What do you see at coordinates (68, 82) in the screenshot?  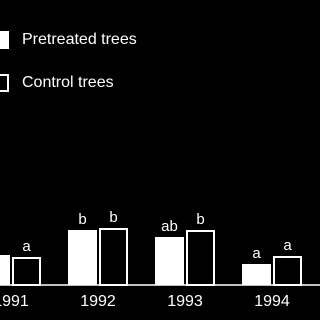 I see `legend-label: Control trees` at bounding box center [68, 82].